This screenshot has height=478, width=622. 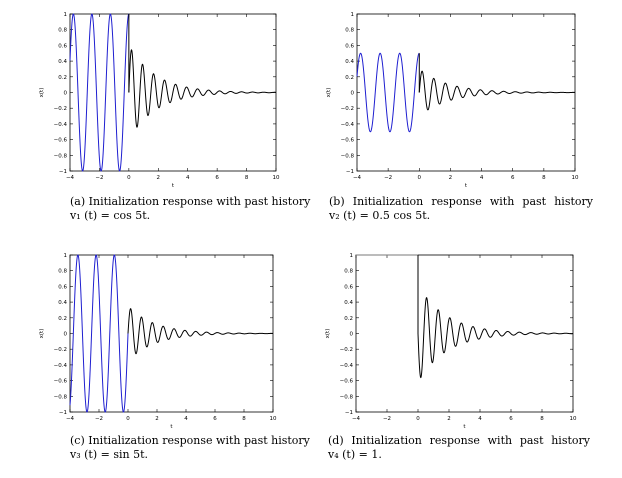 What do you see at coordinates (355, 454) in the screenshot?
I see `caption-d-line2: v₄ (t) = 1.` at bounding box center [355, 454].